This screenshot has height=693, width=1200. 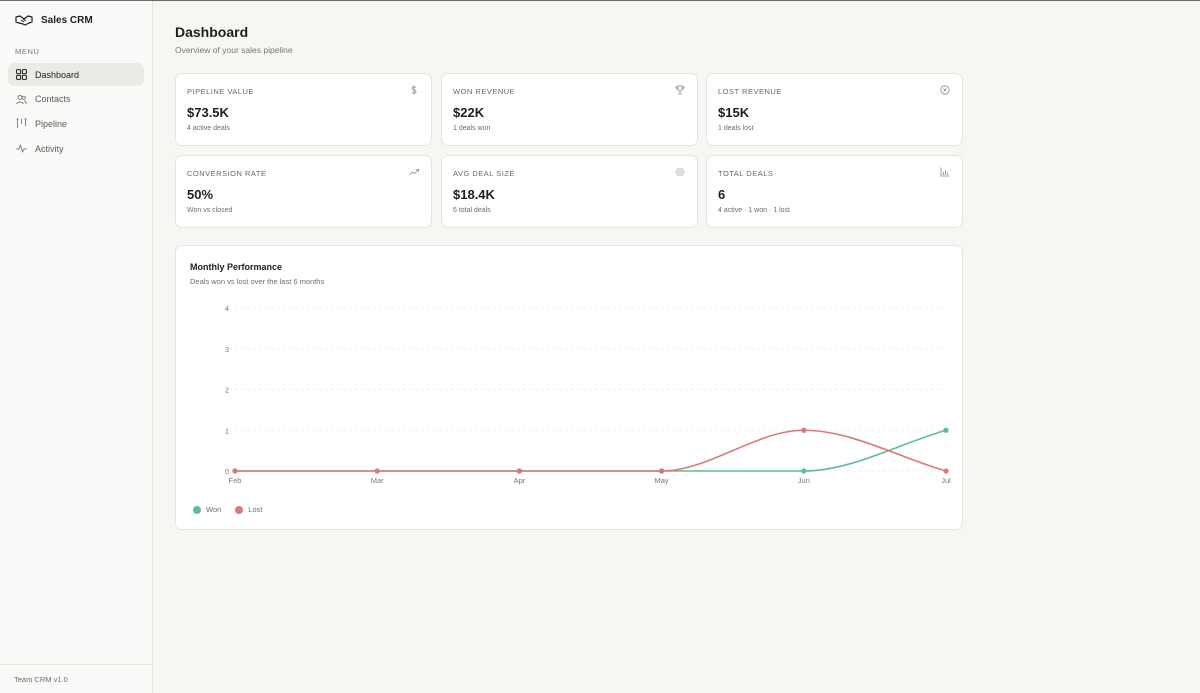 I want to click on pulse-icon, so click(x=21, y=148).